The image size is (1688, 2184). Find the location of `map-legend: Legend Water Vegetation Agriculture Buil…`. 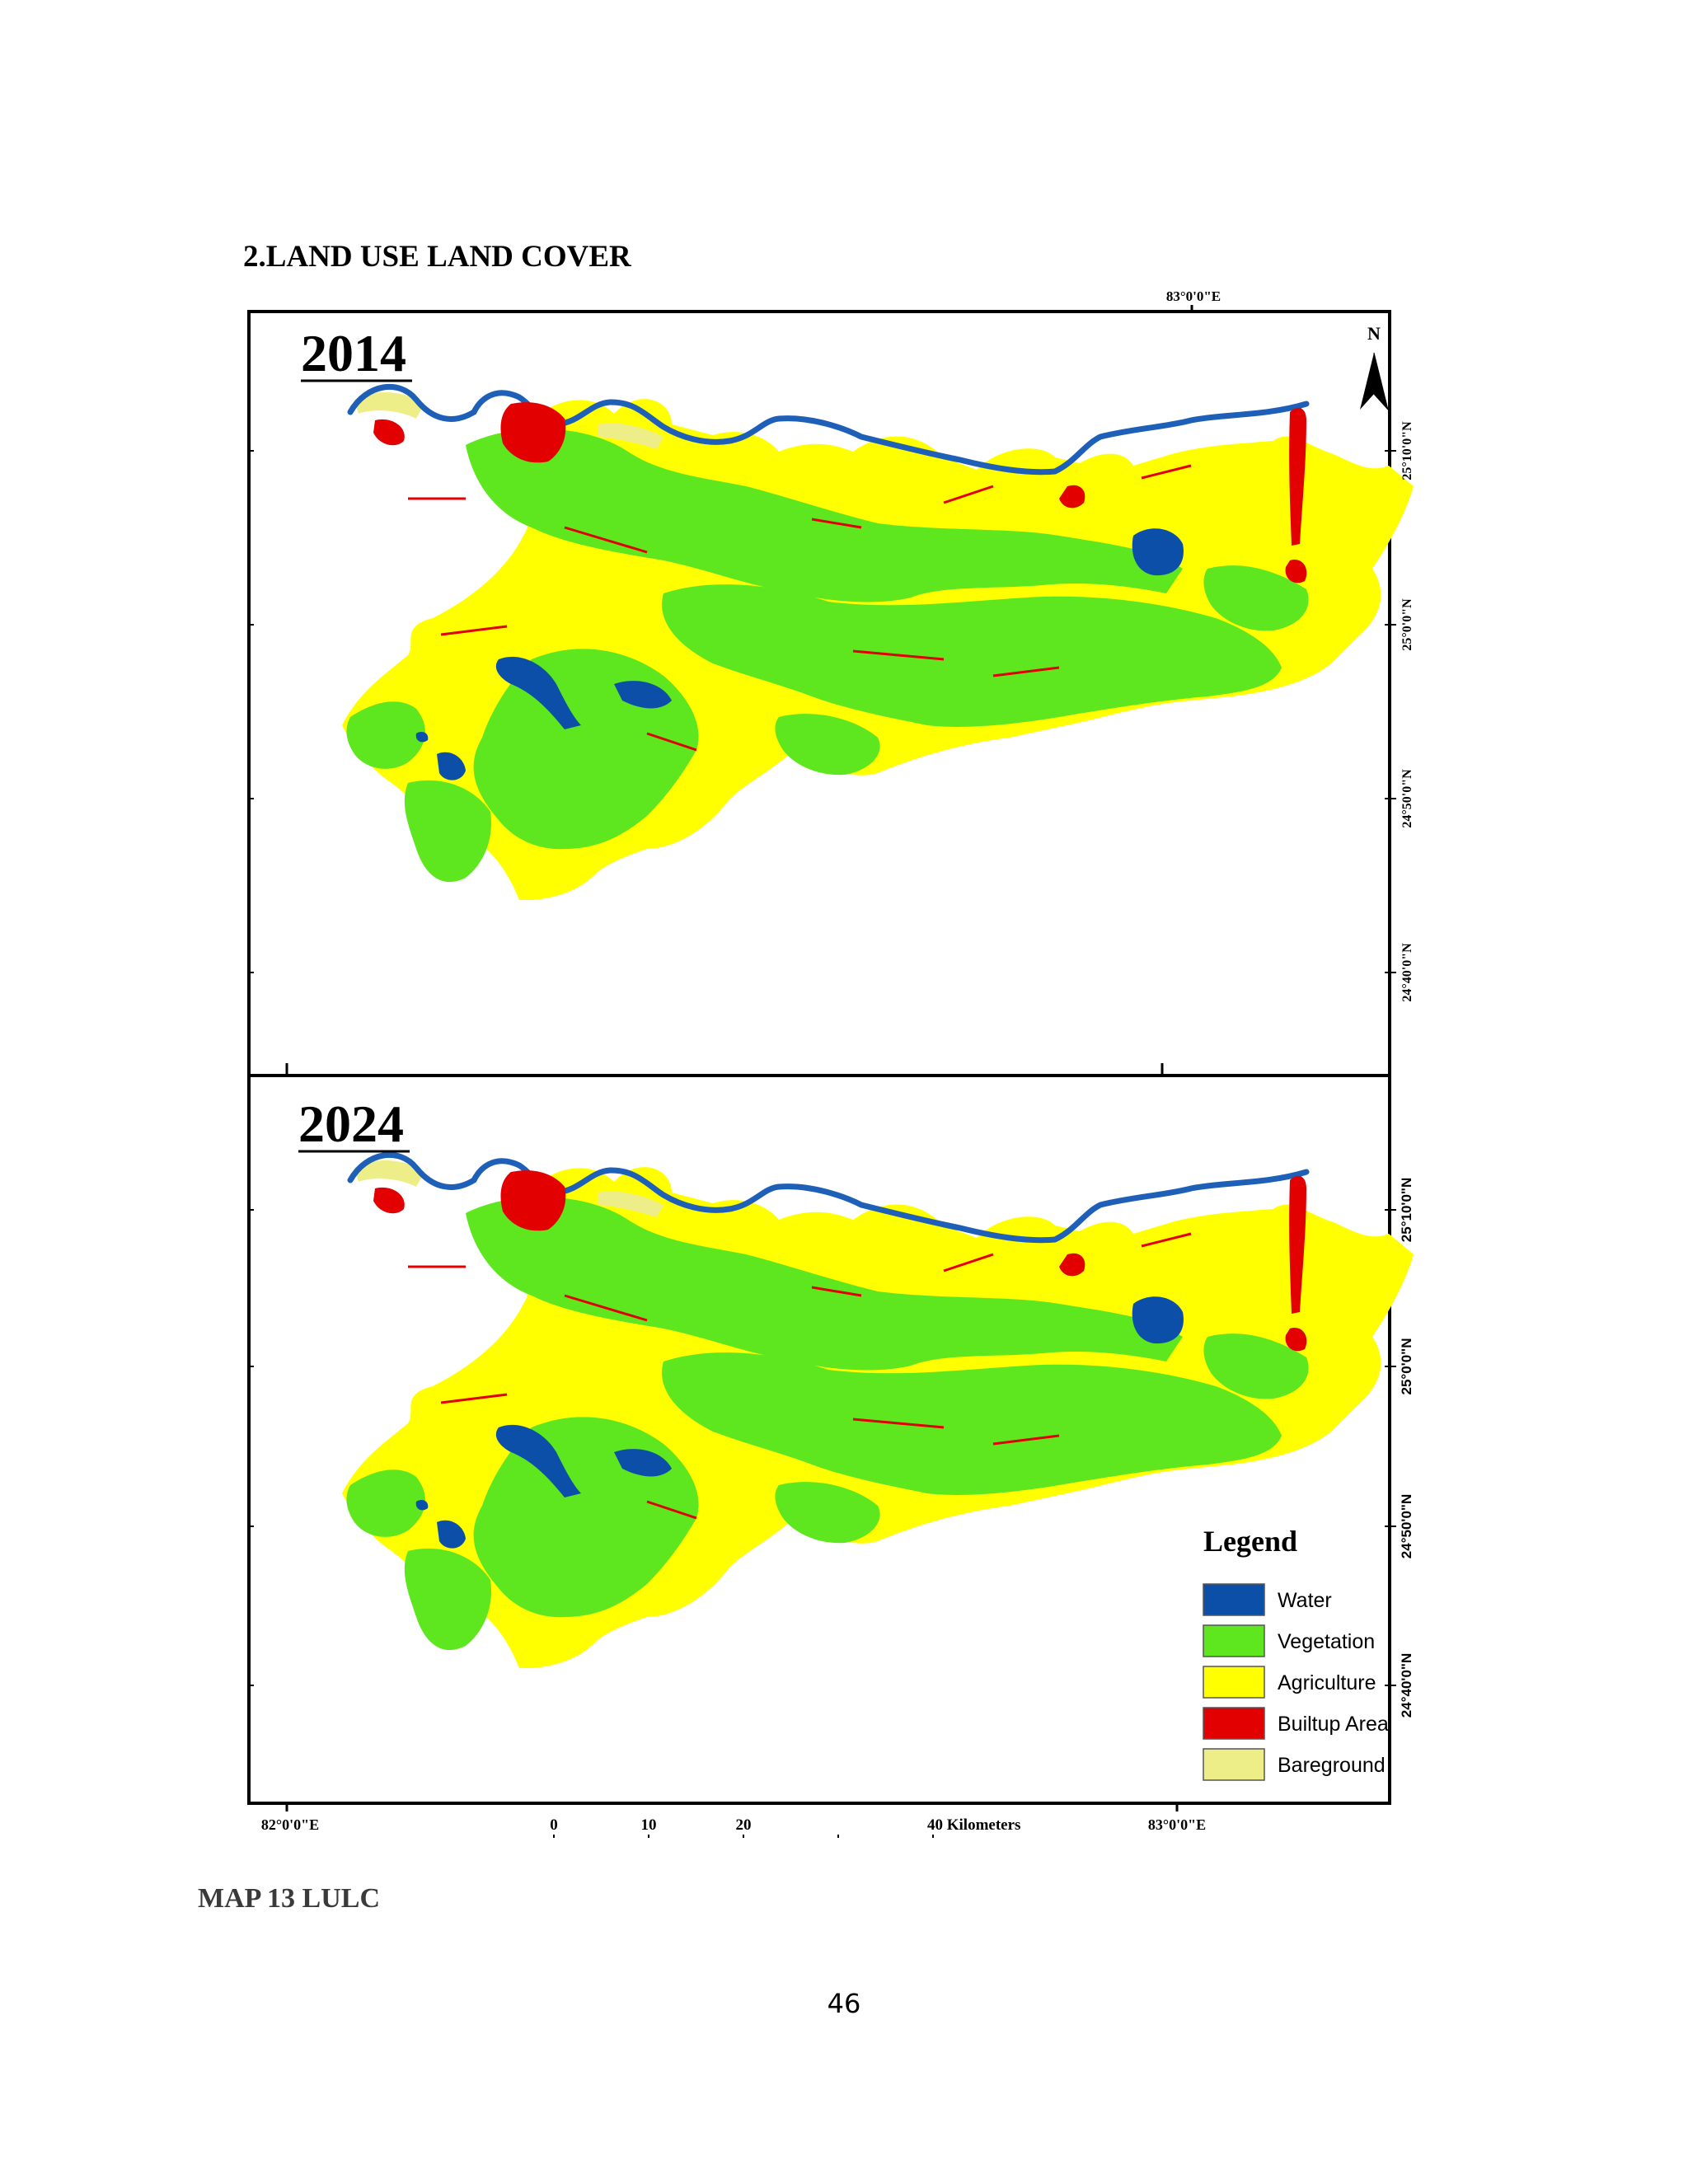

map-legend: Legend Water Vegetation Agriculture Buil… is located at coordinates (1296, 1653).